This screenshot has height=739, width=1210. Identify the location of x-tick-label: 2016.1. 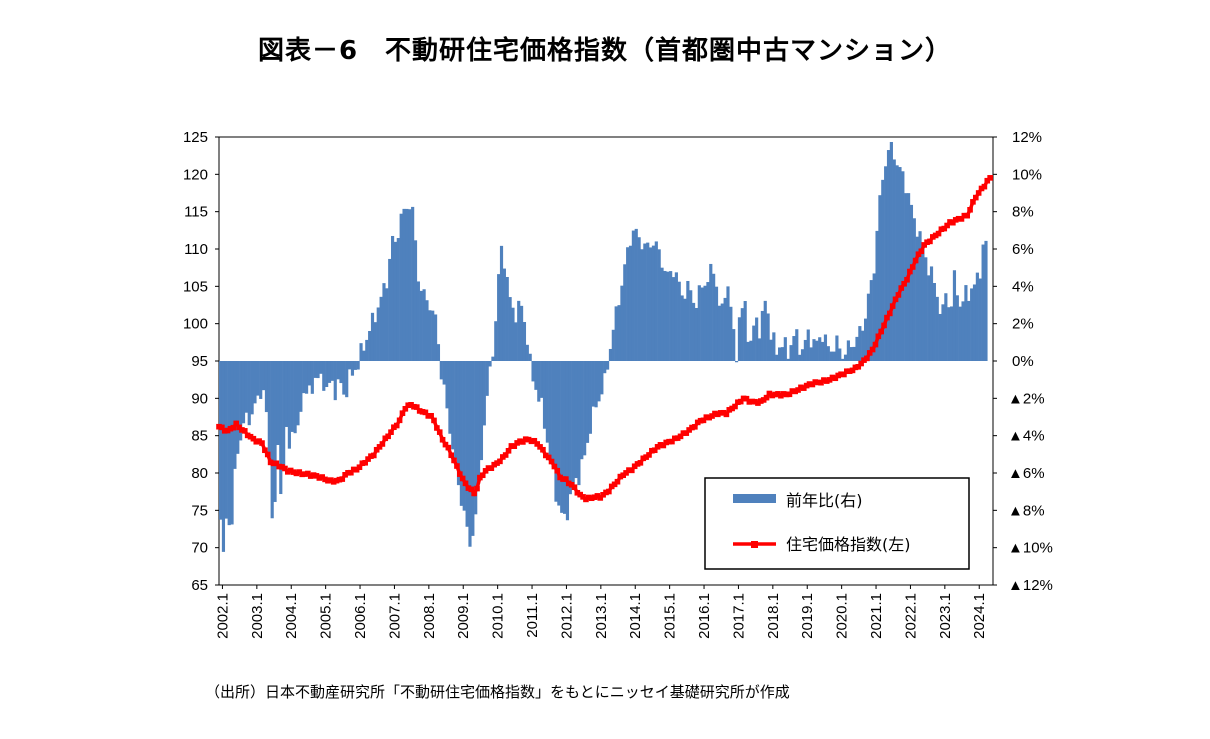
(704, 616).